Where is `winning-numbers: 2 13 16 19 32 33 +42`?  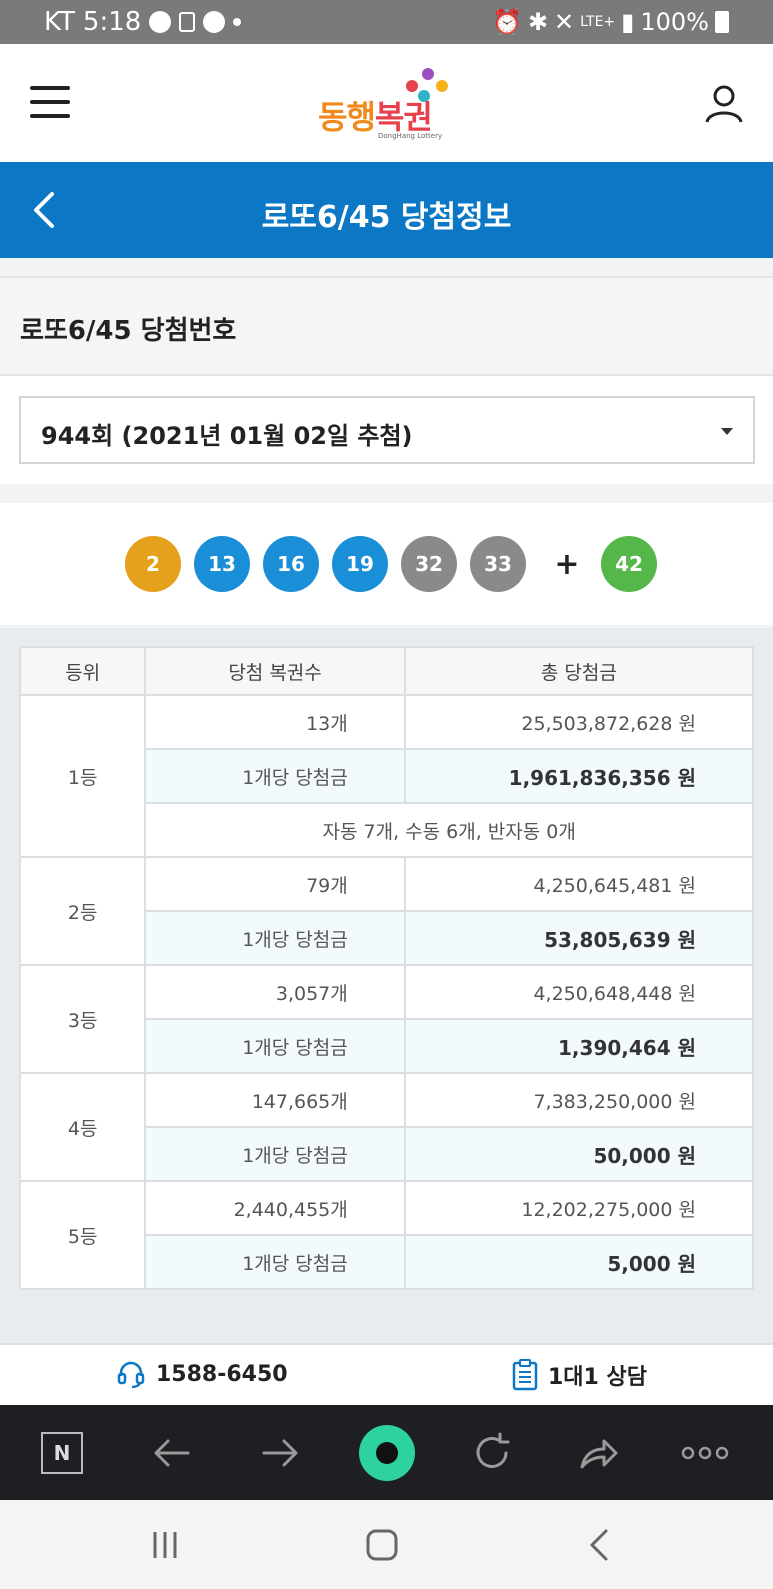 winning-numbers: 2 13 16 19 32 33 +42 is located at coordinates (386, 564).